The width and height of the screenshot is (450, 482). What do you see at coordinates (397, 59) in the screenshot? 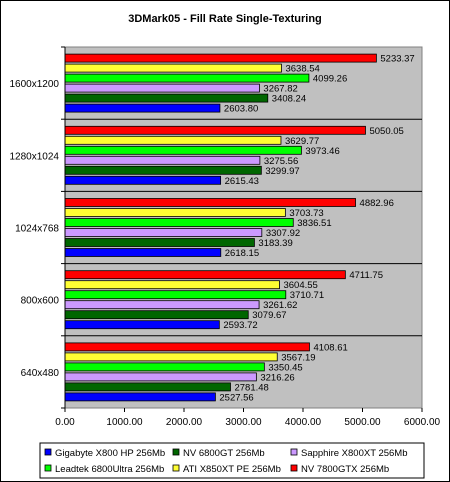
I see `data-label: 5233.37` at bounding box center [397, 59].